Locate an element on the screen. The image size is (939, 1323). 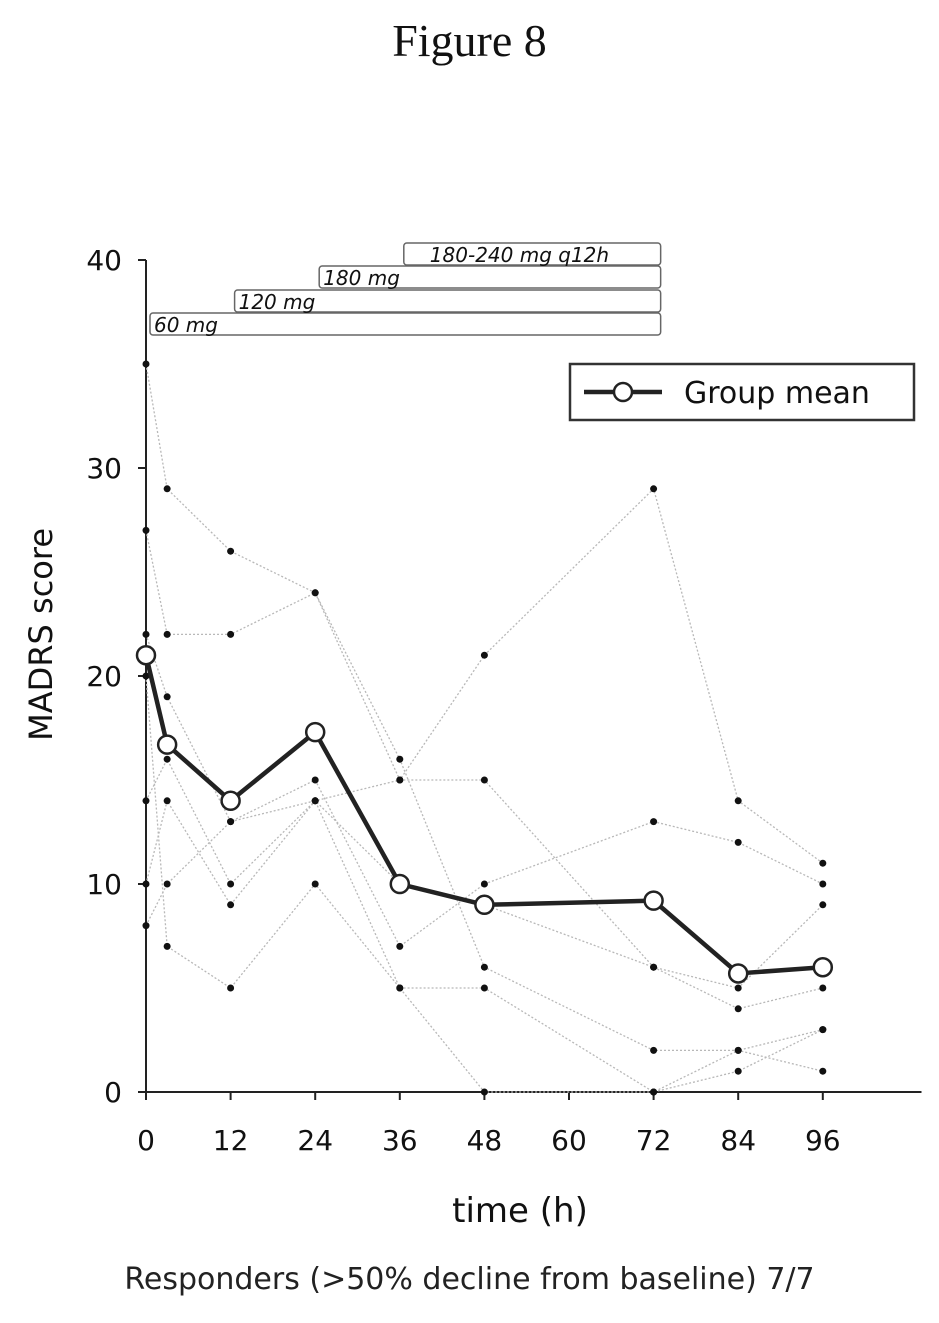
x-tick-label: 72 is located at coordinates (654, 1140).